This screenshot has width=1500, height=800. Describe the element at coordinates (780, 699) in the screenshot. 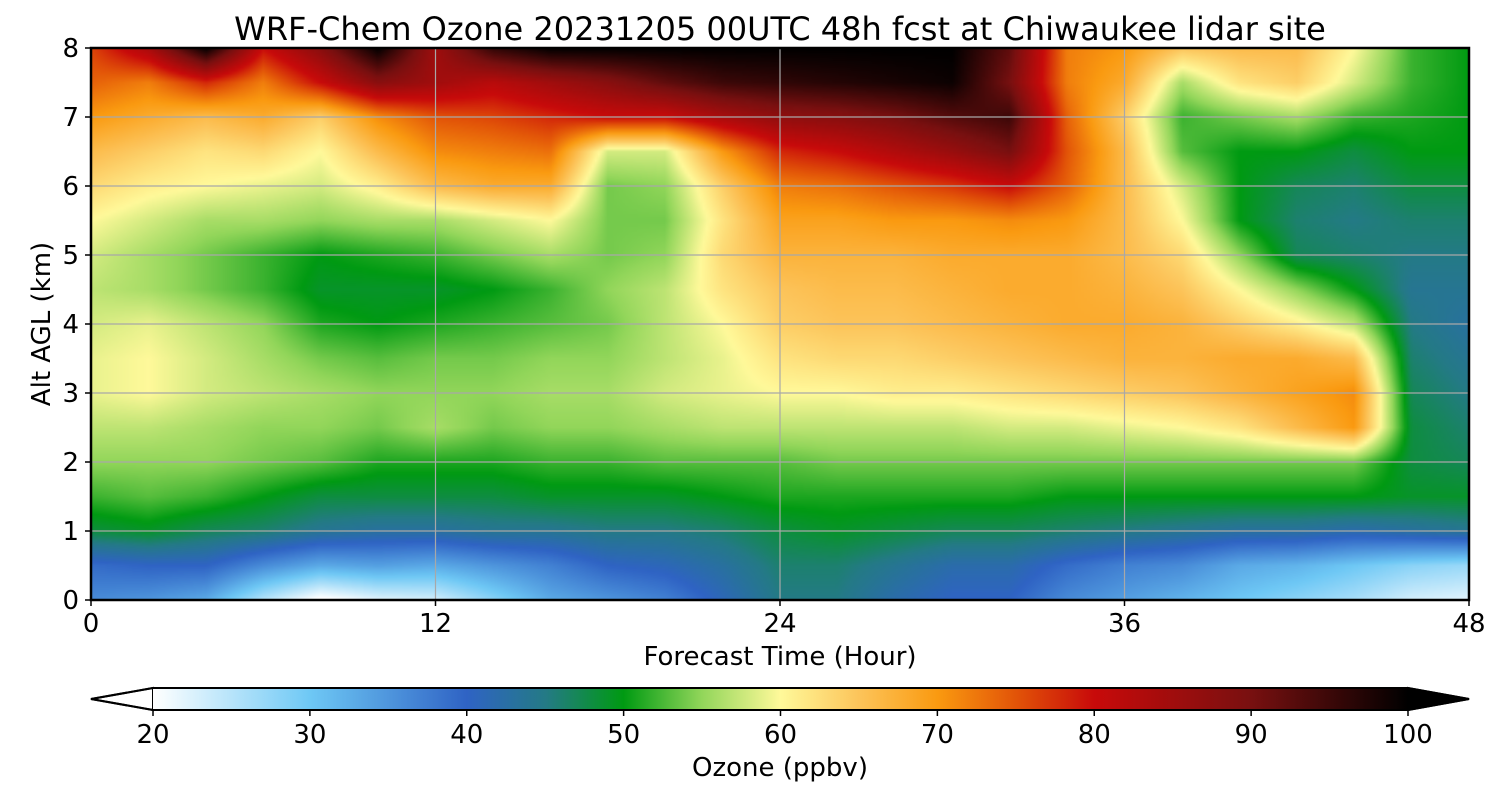

I see `colorbar-body` at that location.